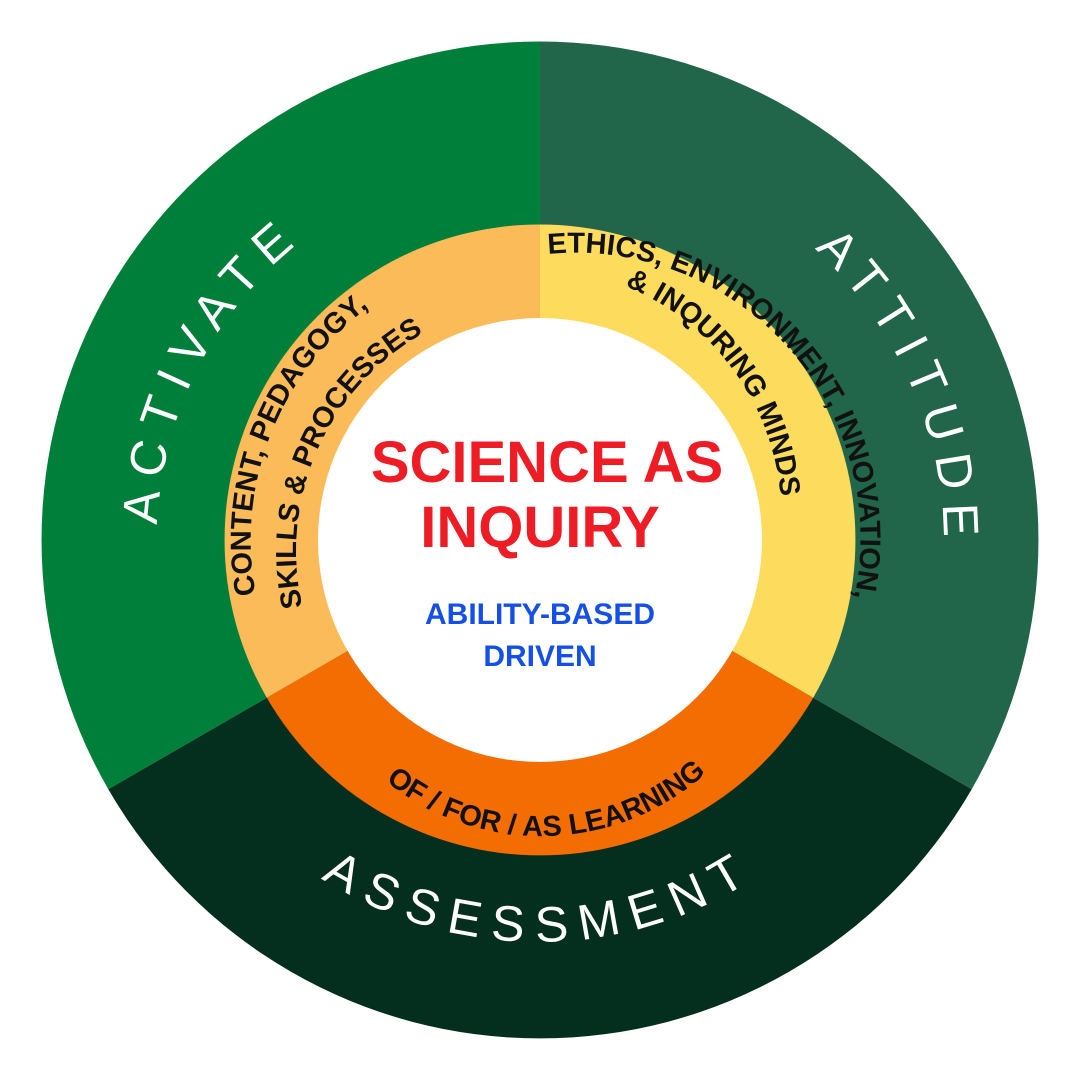 The height and width of the screenshot is (1080, 1080). I want to click on center-title-line2: INQUIRY, so click(540, 527).